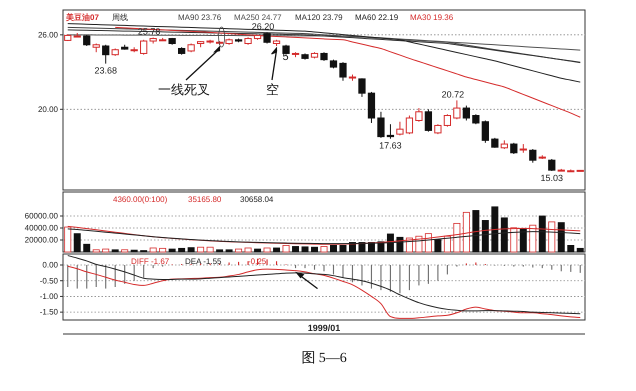  What do you see at coordinates (200, 17) in the screenshot?
I see `series-label: MA90 23.76` at bounding box center [200, 17].